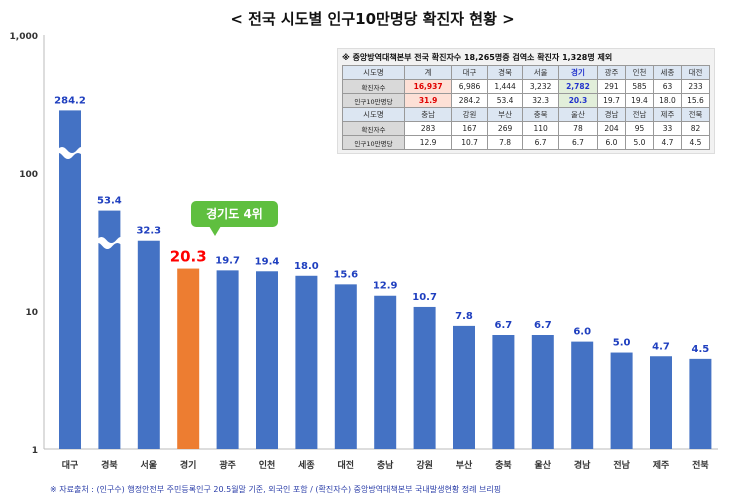 The height and width of the screenshot is (500, 745). I want to click on table-cell: 제주, so click(667, 114).